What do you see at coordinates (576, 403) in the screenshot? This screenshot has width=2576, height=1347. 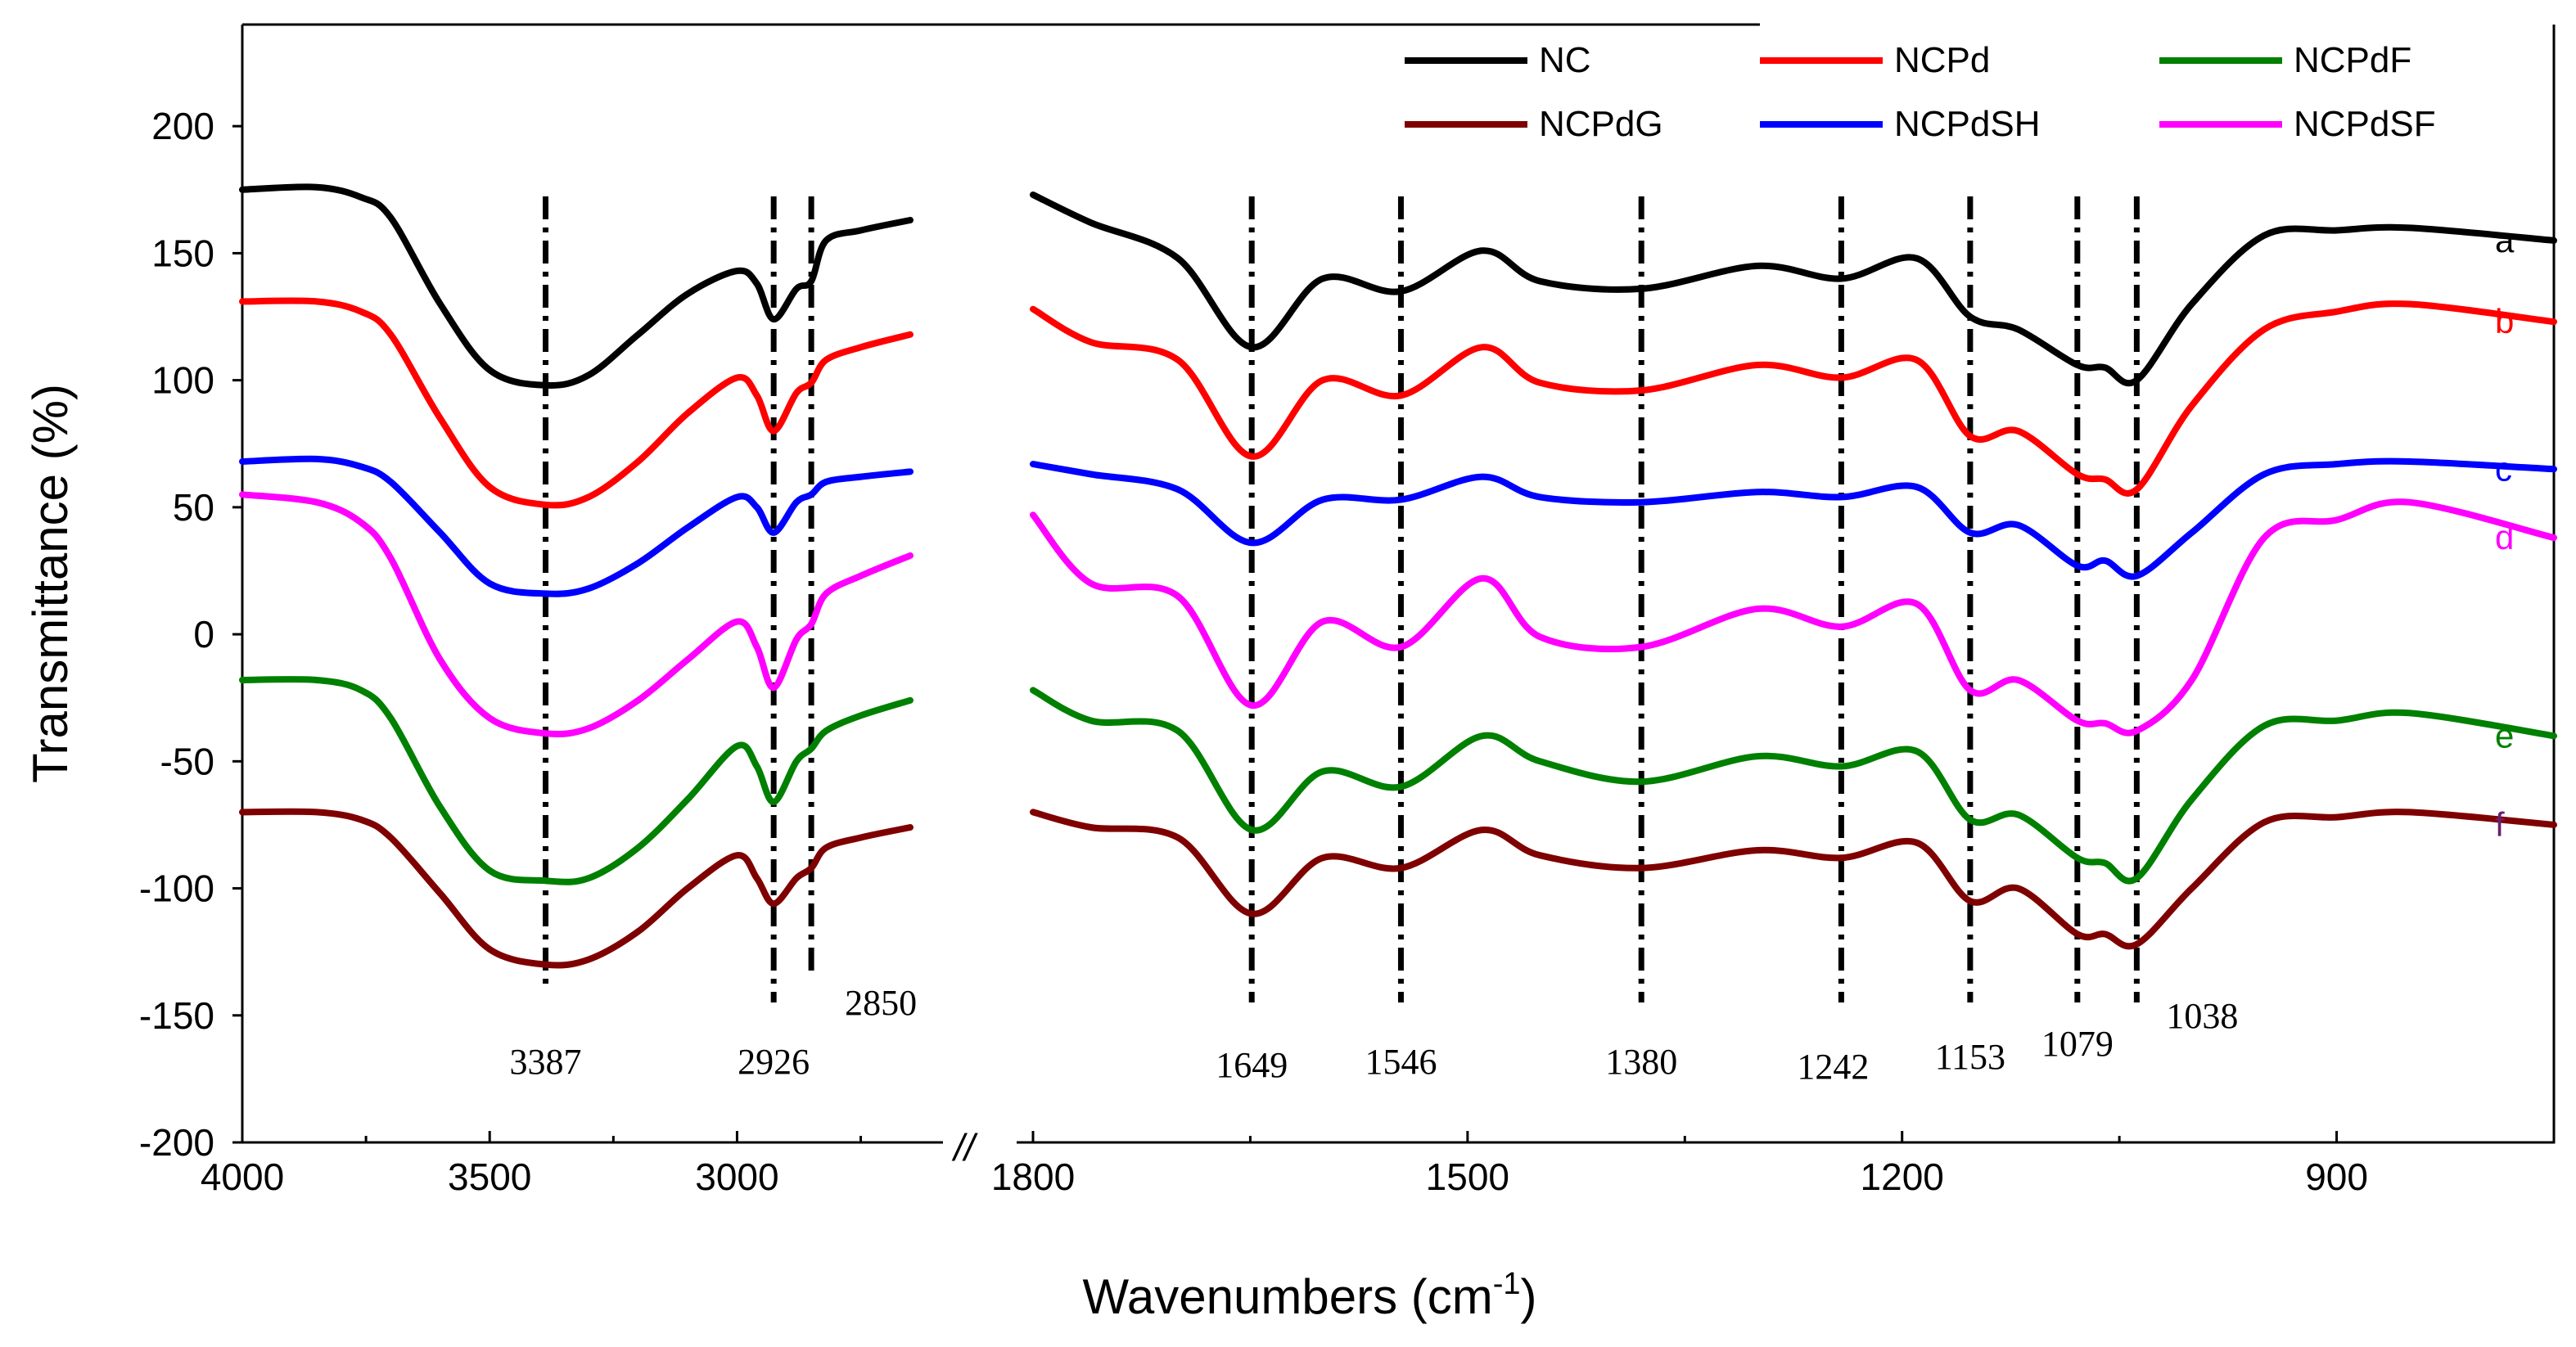 I see `series-line-ncpd-left` at bounding box center [576, 403].